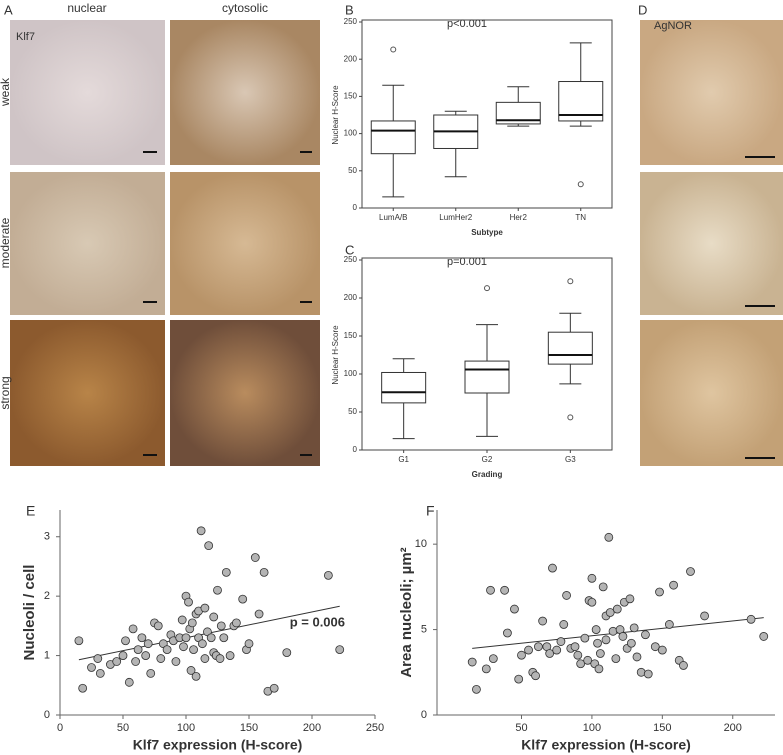  I want to click on panel-label: B, so click(349, 9).